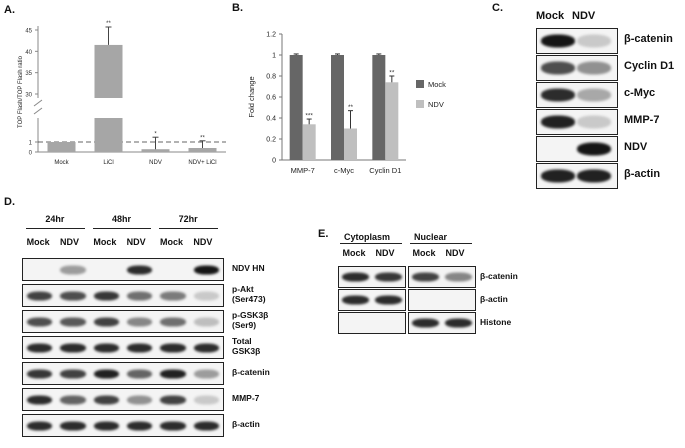  Describe the element at coordinates (28, 74) in the screenshot. I see `y-tick-label: 35` at that location.